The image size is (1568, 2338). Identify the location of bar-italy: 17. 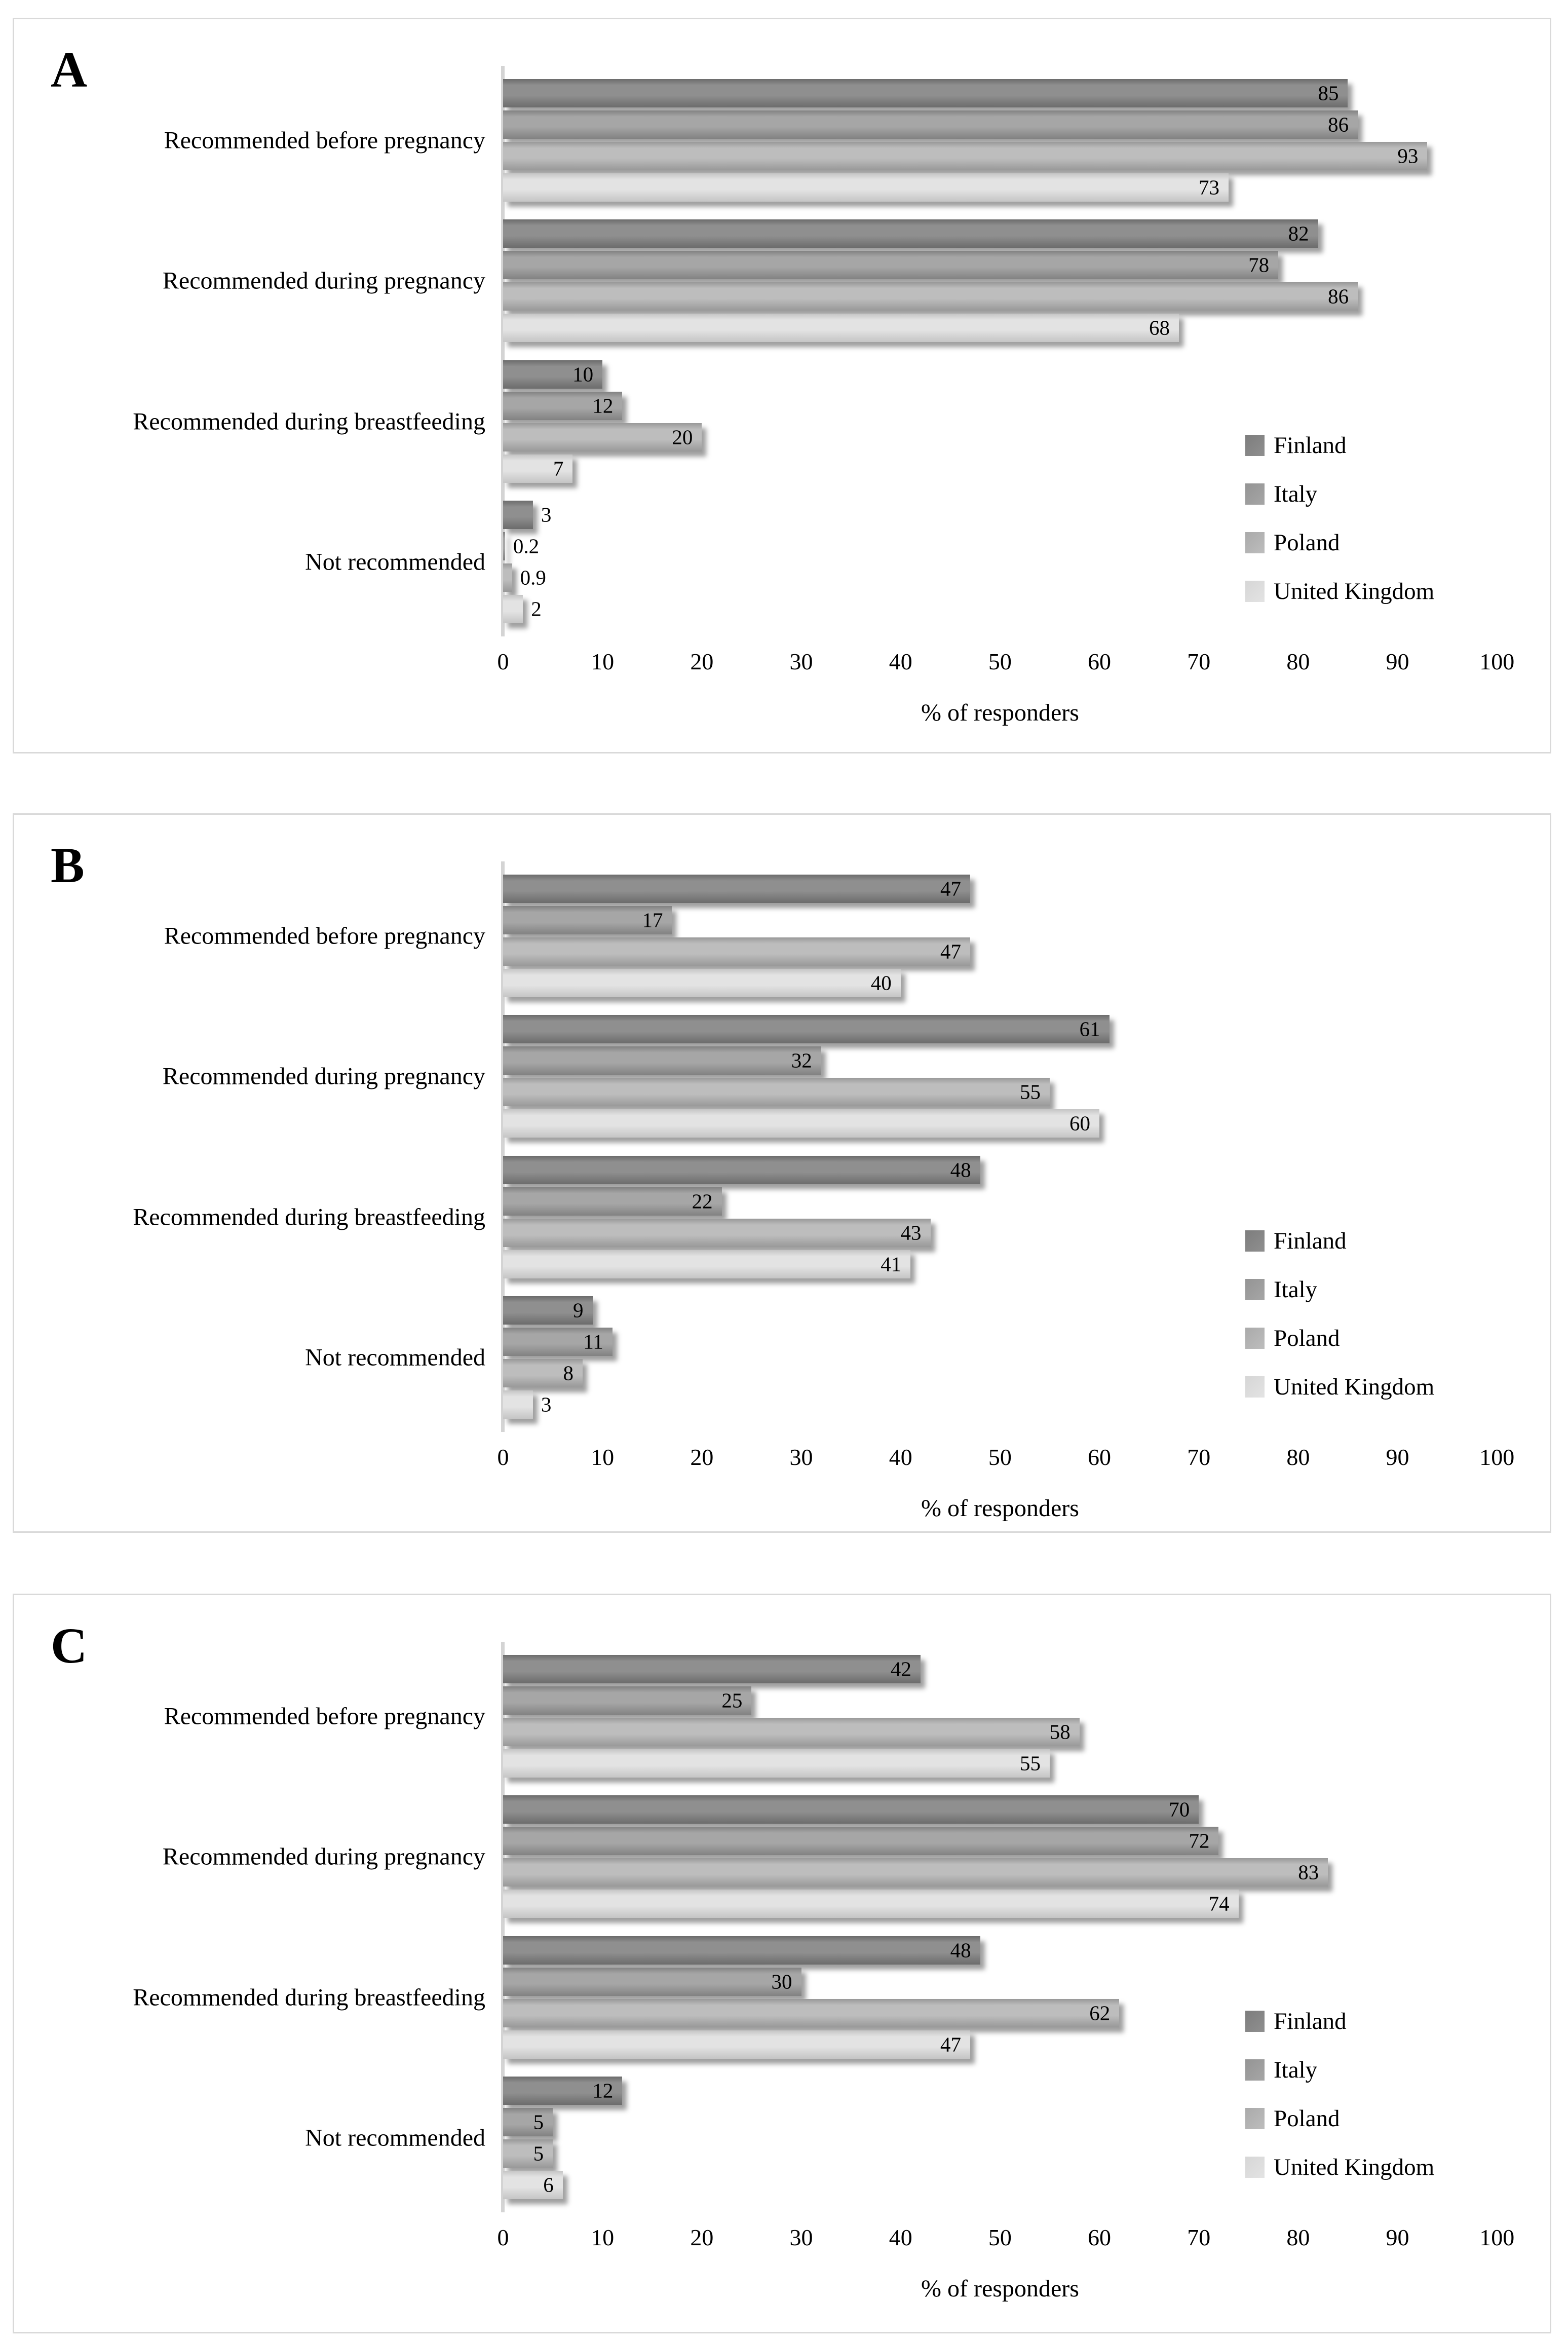
(587, 920).